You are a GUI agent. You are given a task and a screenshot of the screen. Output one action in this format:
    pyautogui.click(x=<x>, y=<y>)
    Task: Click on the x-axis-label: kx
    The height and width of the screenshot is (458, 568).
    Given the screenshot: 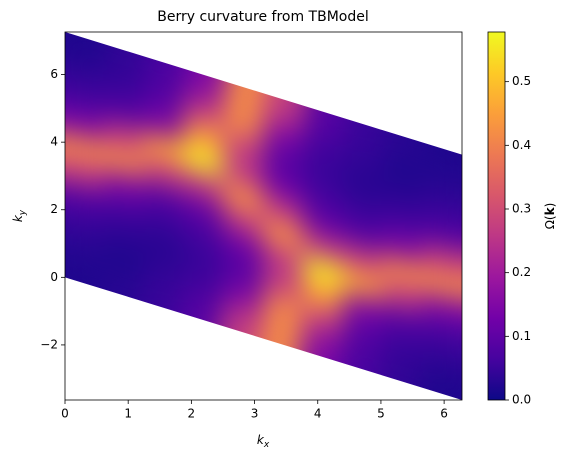 What is the action you would take?
    pyautogui.click(x=263, y=441)
    